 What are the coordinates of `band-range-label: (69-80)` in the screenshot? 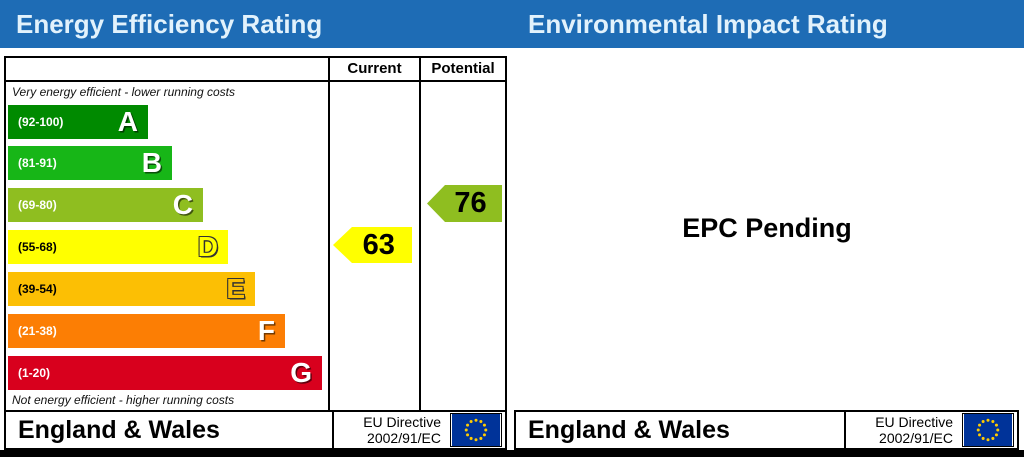 It's located at (37, 205).